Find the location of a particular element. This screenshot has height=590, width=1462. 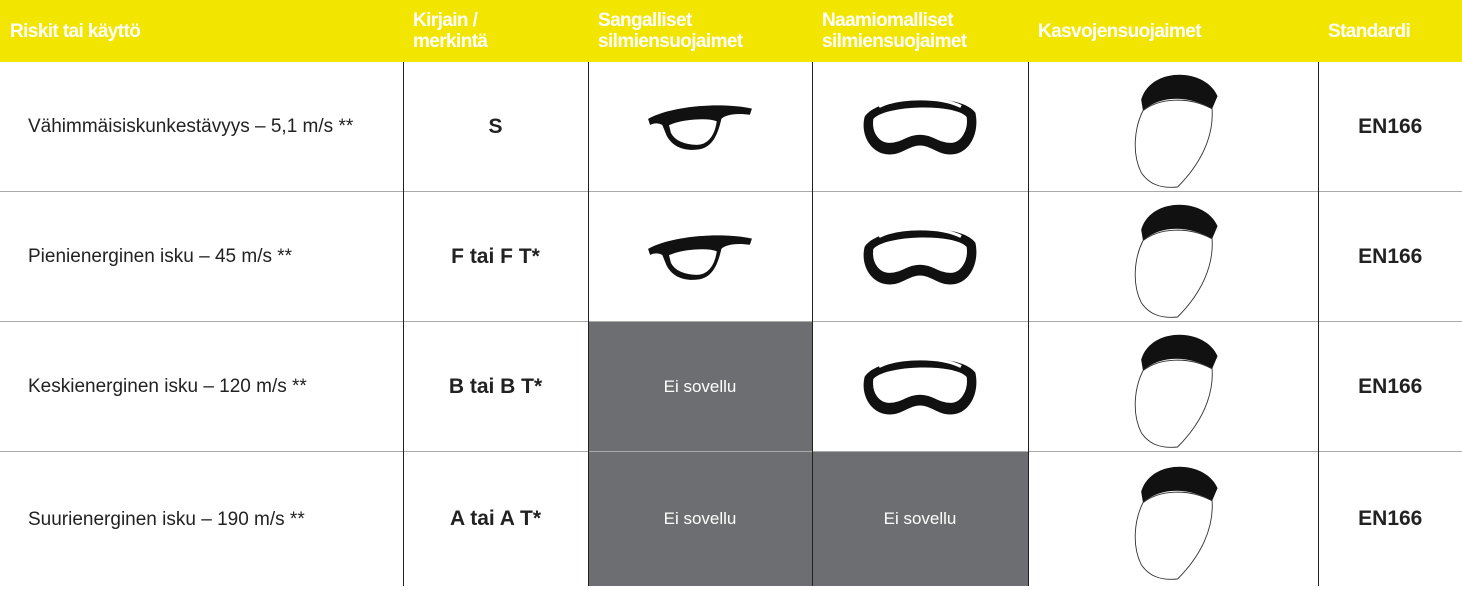

header-text: Sangalliset silmiensuojaimet is located at coordinates (670, 31).